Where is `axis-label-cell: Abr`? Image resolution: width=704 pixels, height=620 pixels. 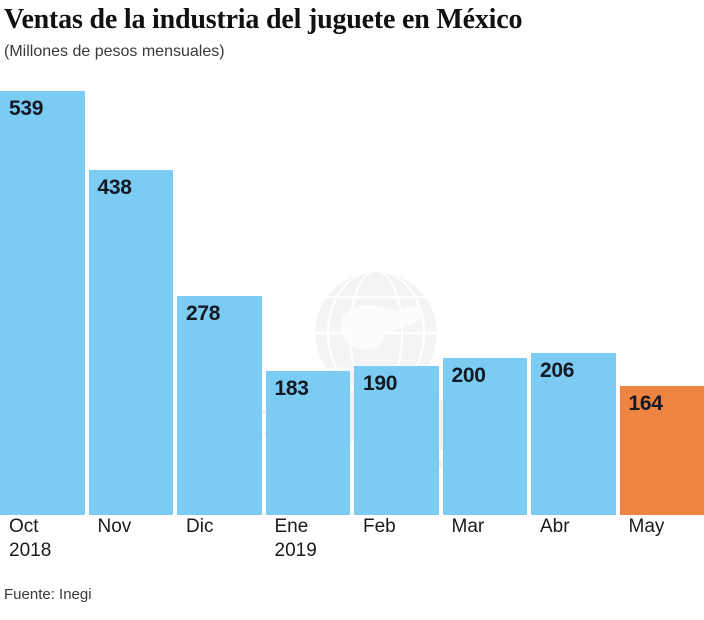
axis-label-cell: Abr is located at coordinates (573, 544).